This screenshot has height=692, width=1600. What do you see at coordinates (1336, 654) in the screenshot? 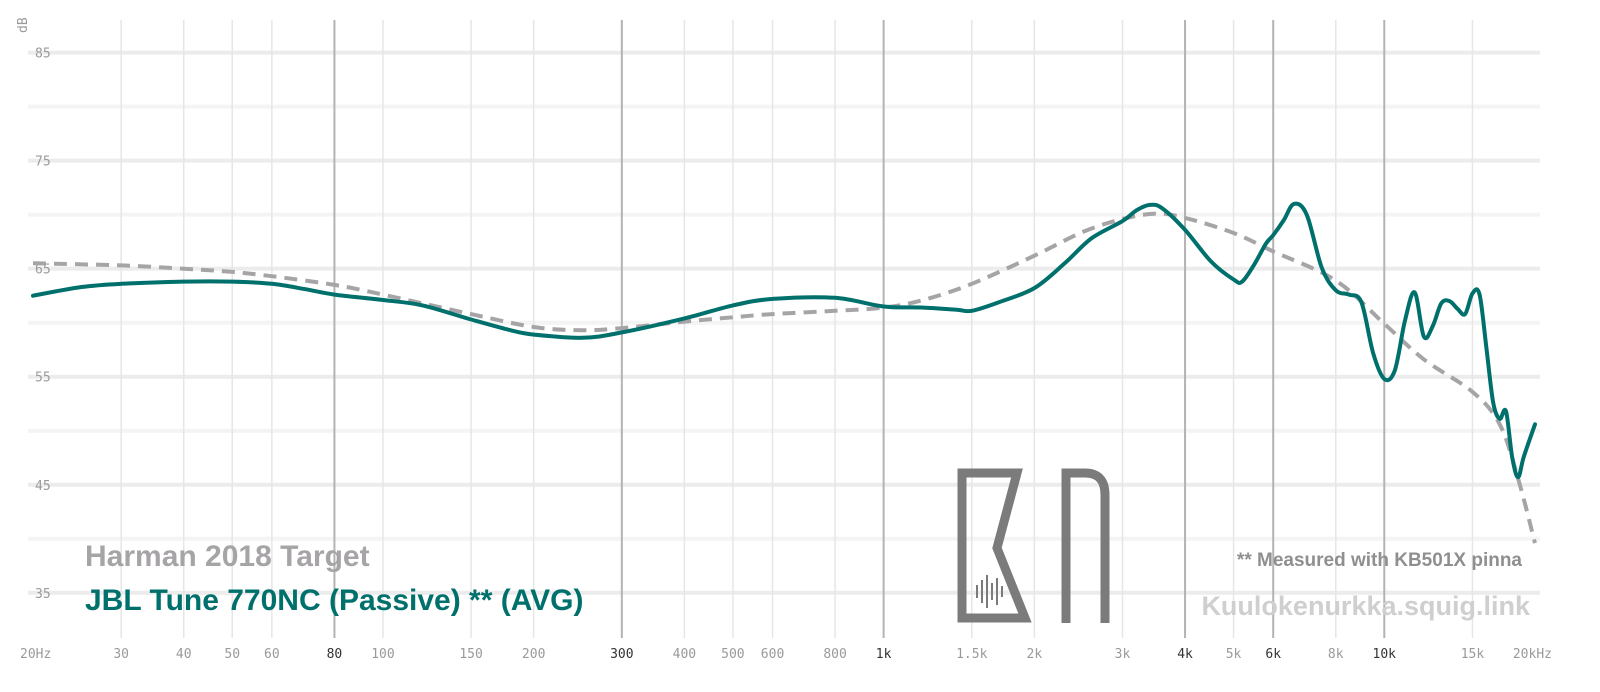
I see `x-tick-label: 8k` at bounding box center [1336, 654].